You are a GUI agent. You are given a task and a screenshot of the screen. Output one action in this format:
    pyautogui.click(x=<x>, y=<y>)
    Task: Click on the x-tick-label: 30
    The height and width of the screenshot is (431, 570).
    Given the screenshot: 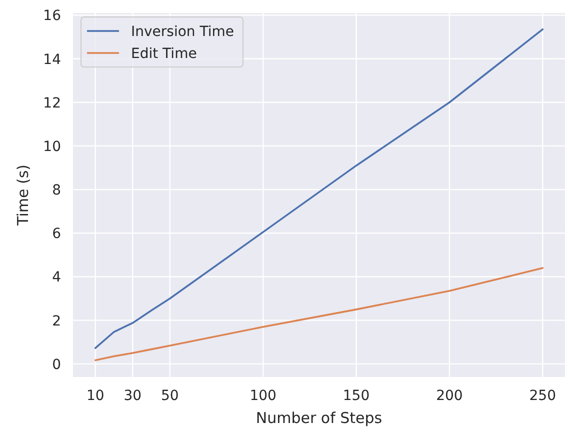 What is the action you would take?
    pyautogui.click(x=133, y=396)
    